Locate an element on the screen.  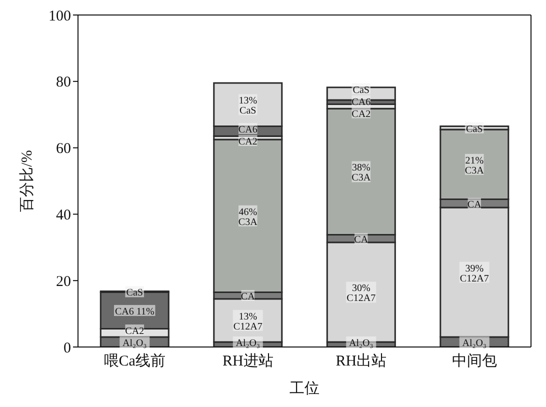
data-label: 30% C12A7 is located at coordinates (361, 293).